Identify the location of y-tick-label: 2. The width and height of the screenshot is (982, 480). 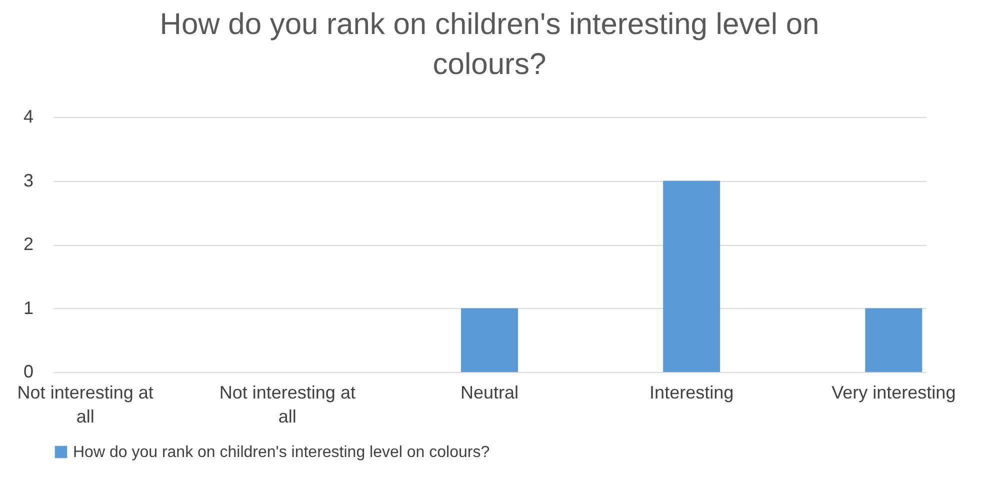
(28, 244).